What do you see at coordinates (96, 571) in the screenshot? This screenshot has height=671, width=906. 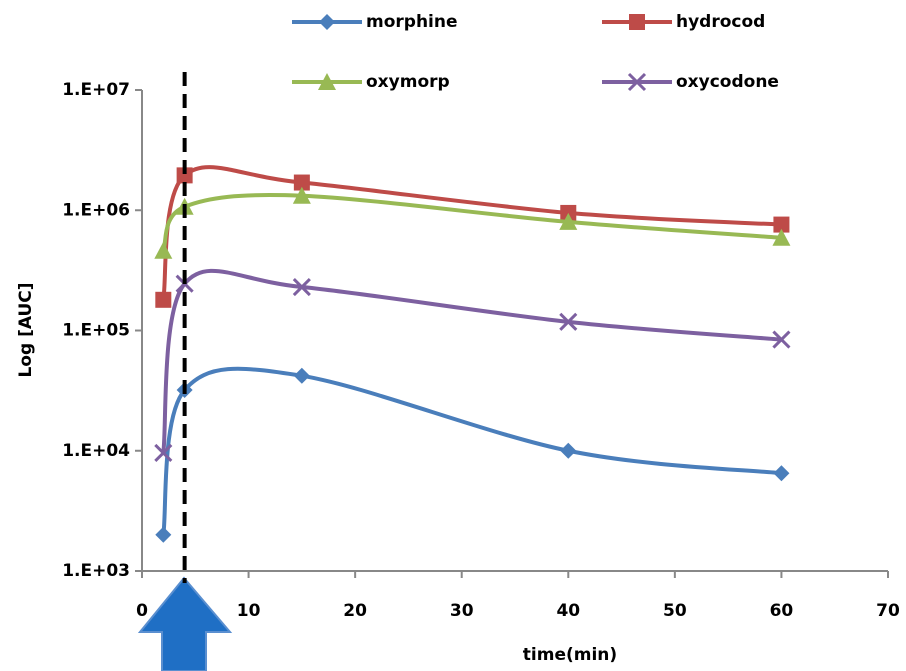 I see `y-tick-label: 1.E+03` at bounding box center [96, 571].